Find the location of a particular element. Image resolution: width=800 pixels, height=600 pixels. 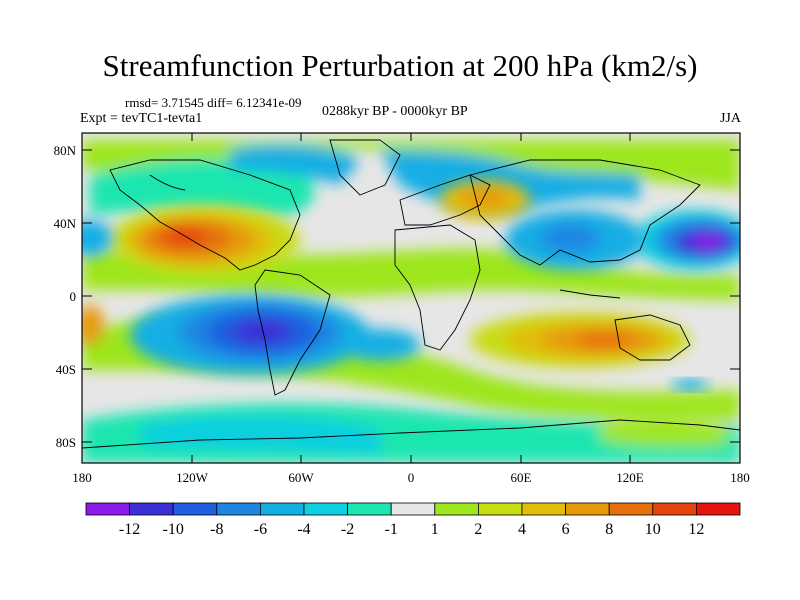

y-tick-label: 40N is located at coordinates (65, 223).